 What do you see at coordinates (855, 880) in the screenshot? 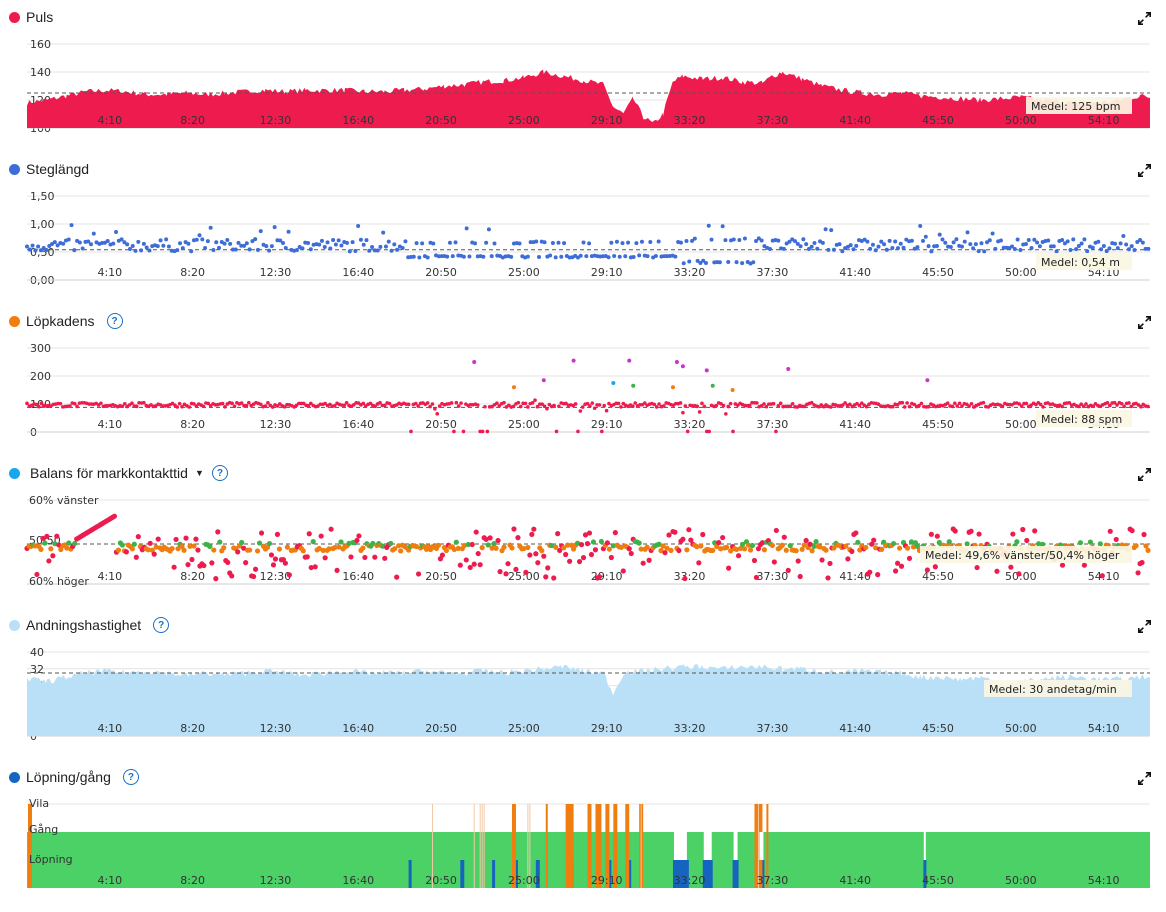
I see `x-tick-label: 41:40` at bounding box center [855, 880].